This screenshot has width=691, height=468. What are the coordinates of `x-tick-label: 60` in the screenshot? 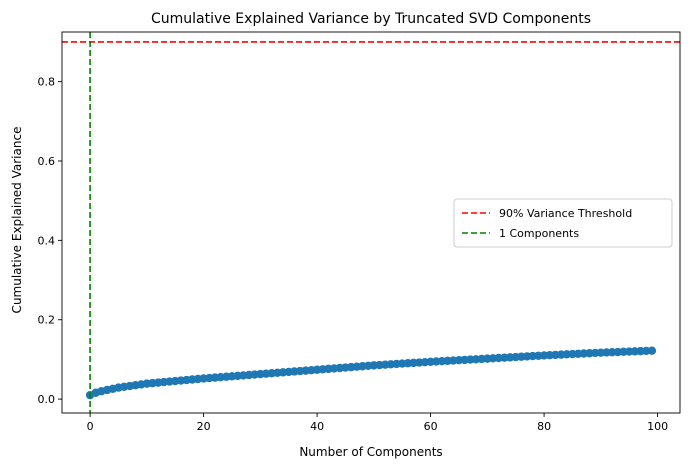 It's located at (431, 426).